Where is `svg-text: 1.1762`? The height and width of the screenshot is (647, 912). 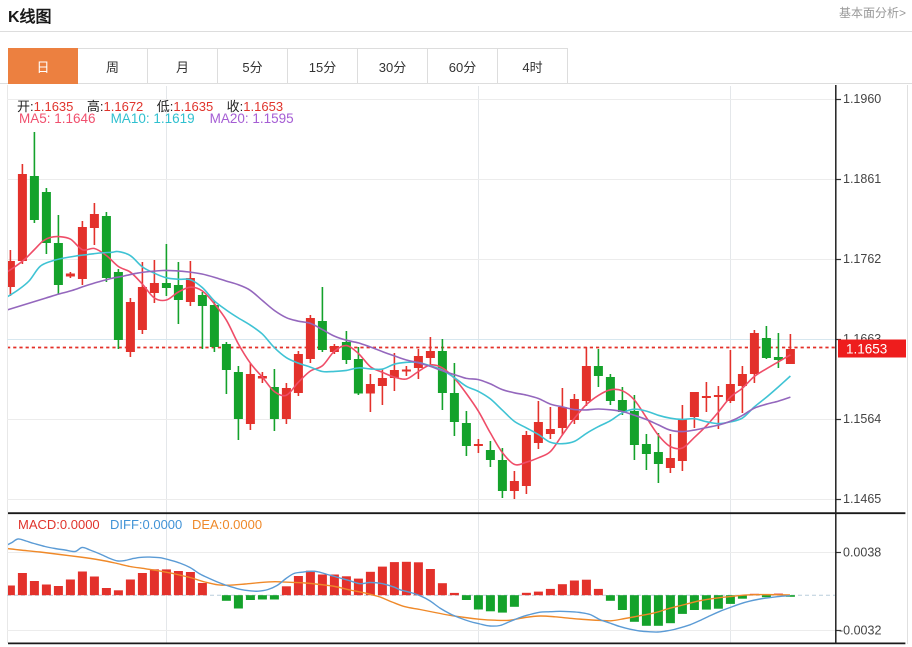
svg-text: 1.1762 is located at coordinates (862, 259).